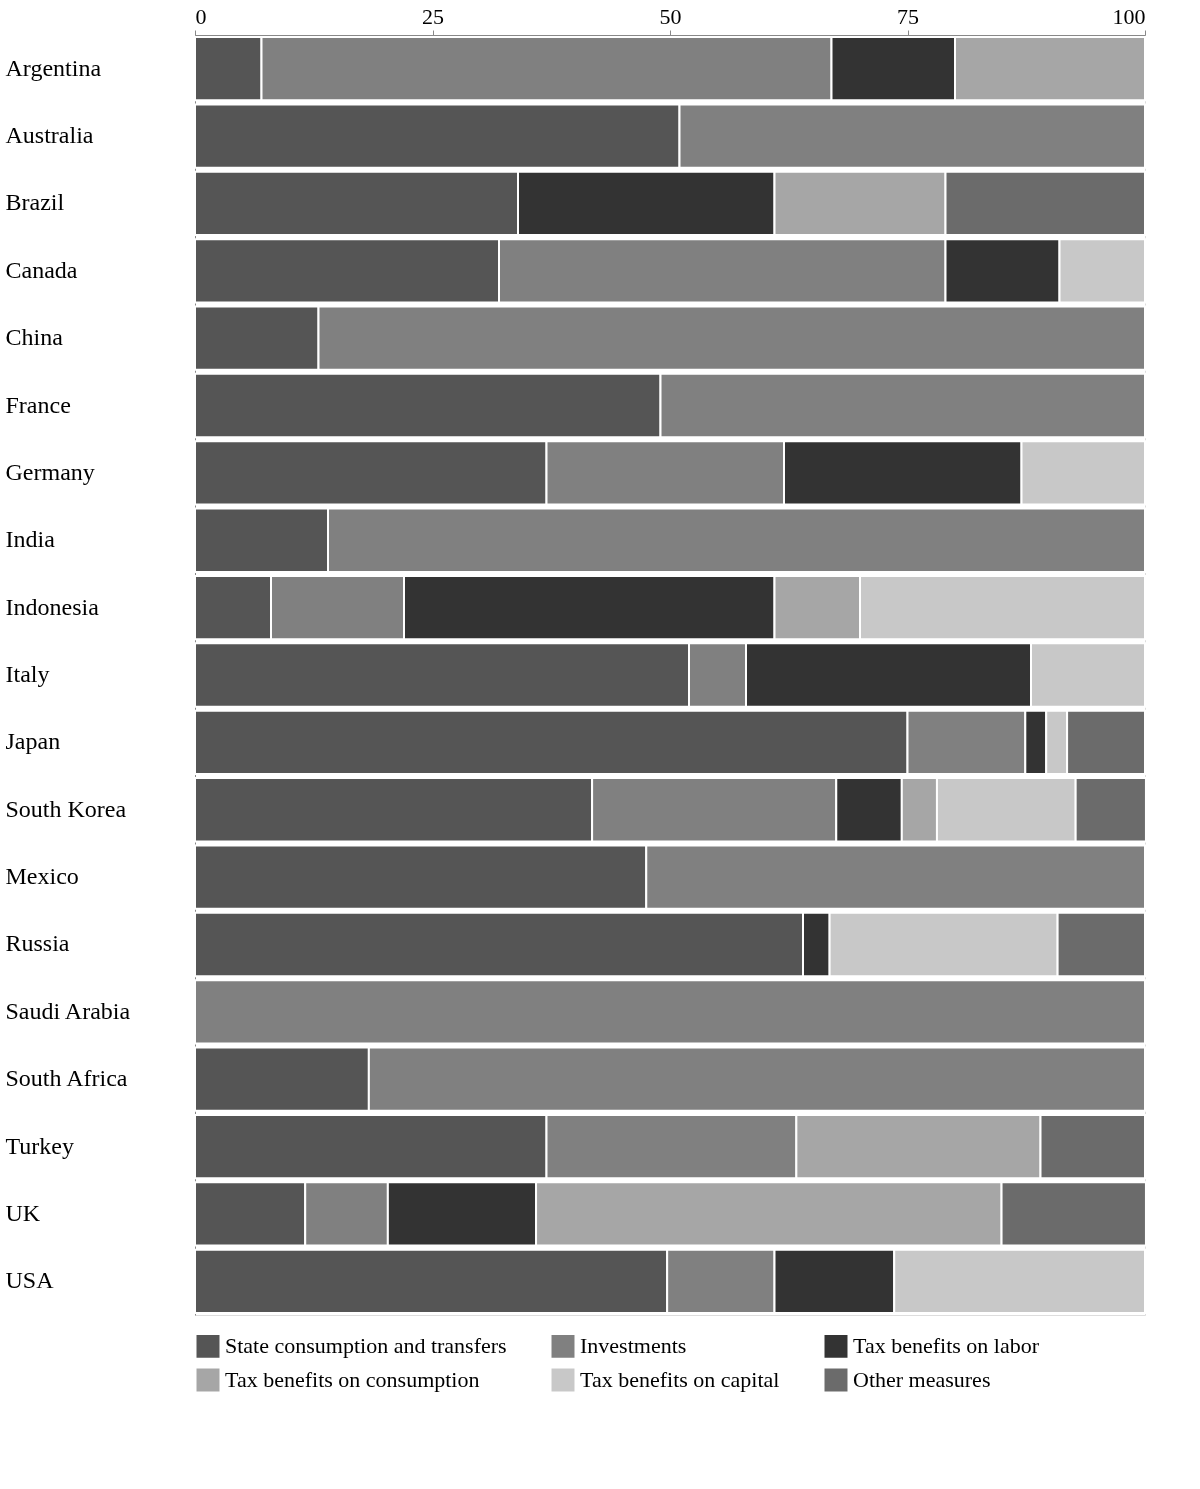 This screenshot has width=1200, height=1489. Describe the element at coordinates (37, 943) in the screenshot. I see `y-tick-label: Russia` at that location.